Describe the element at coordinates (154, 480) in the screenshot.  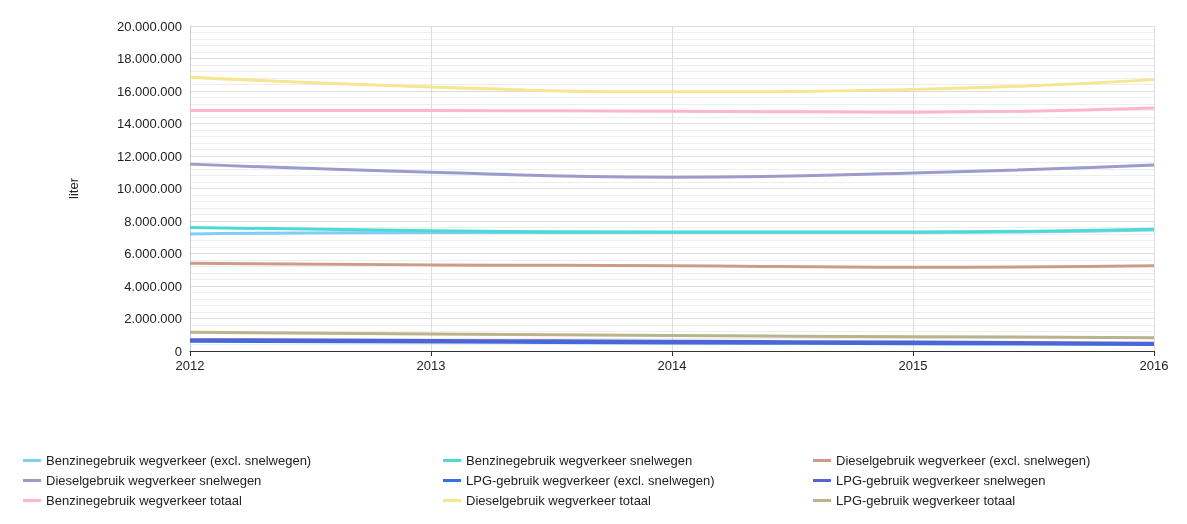
I see `legend-label: Dieselgebruik wegverkeer snelwegen` at that location.